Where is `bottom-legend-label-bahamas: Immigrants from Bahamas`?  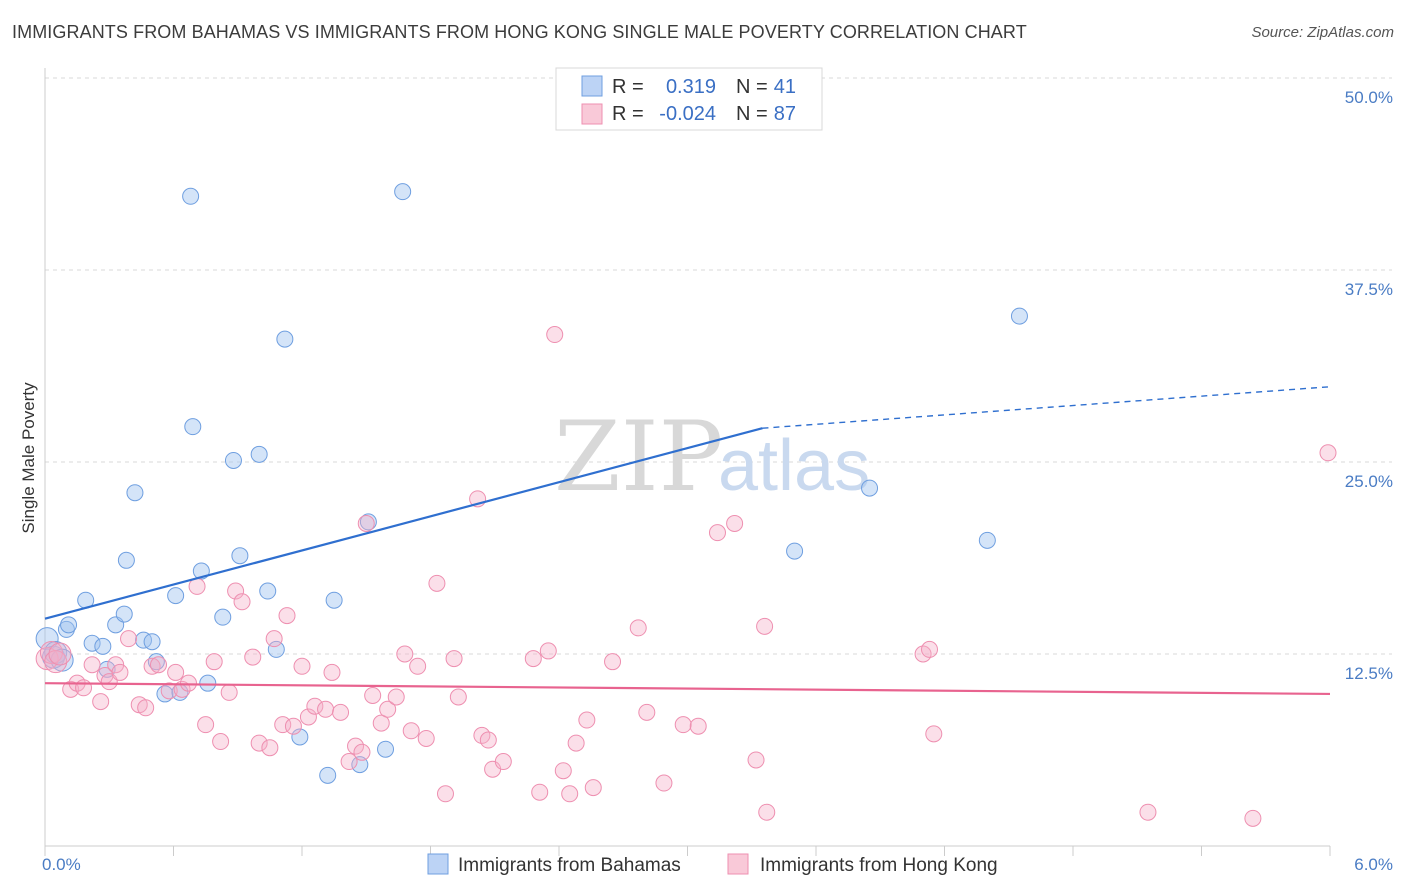 bottom-legend-label-bahamas: Immigrants from Bahamas is located at coordinates (569, 865).